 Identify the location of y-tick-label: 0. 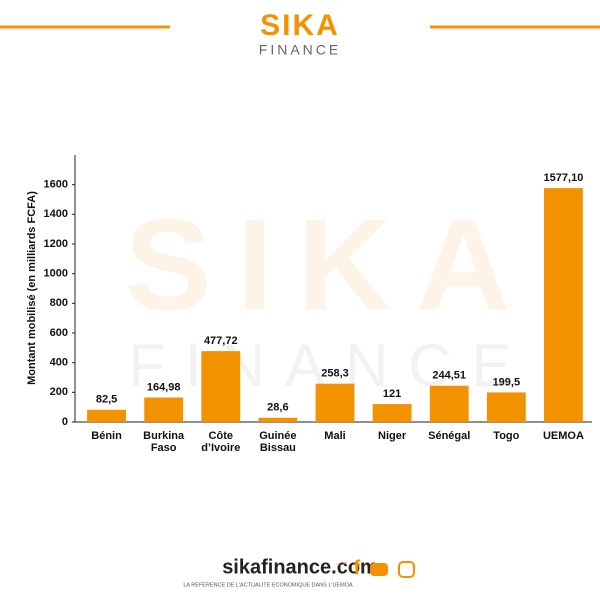
(65, 422).